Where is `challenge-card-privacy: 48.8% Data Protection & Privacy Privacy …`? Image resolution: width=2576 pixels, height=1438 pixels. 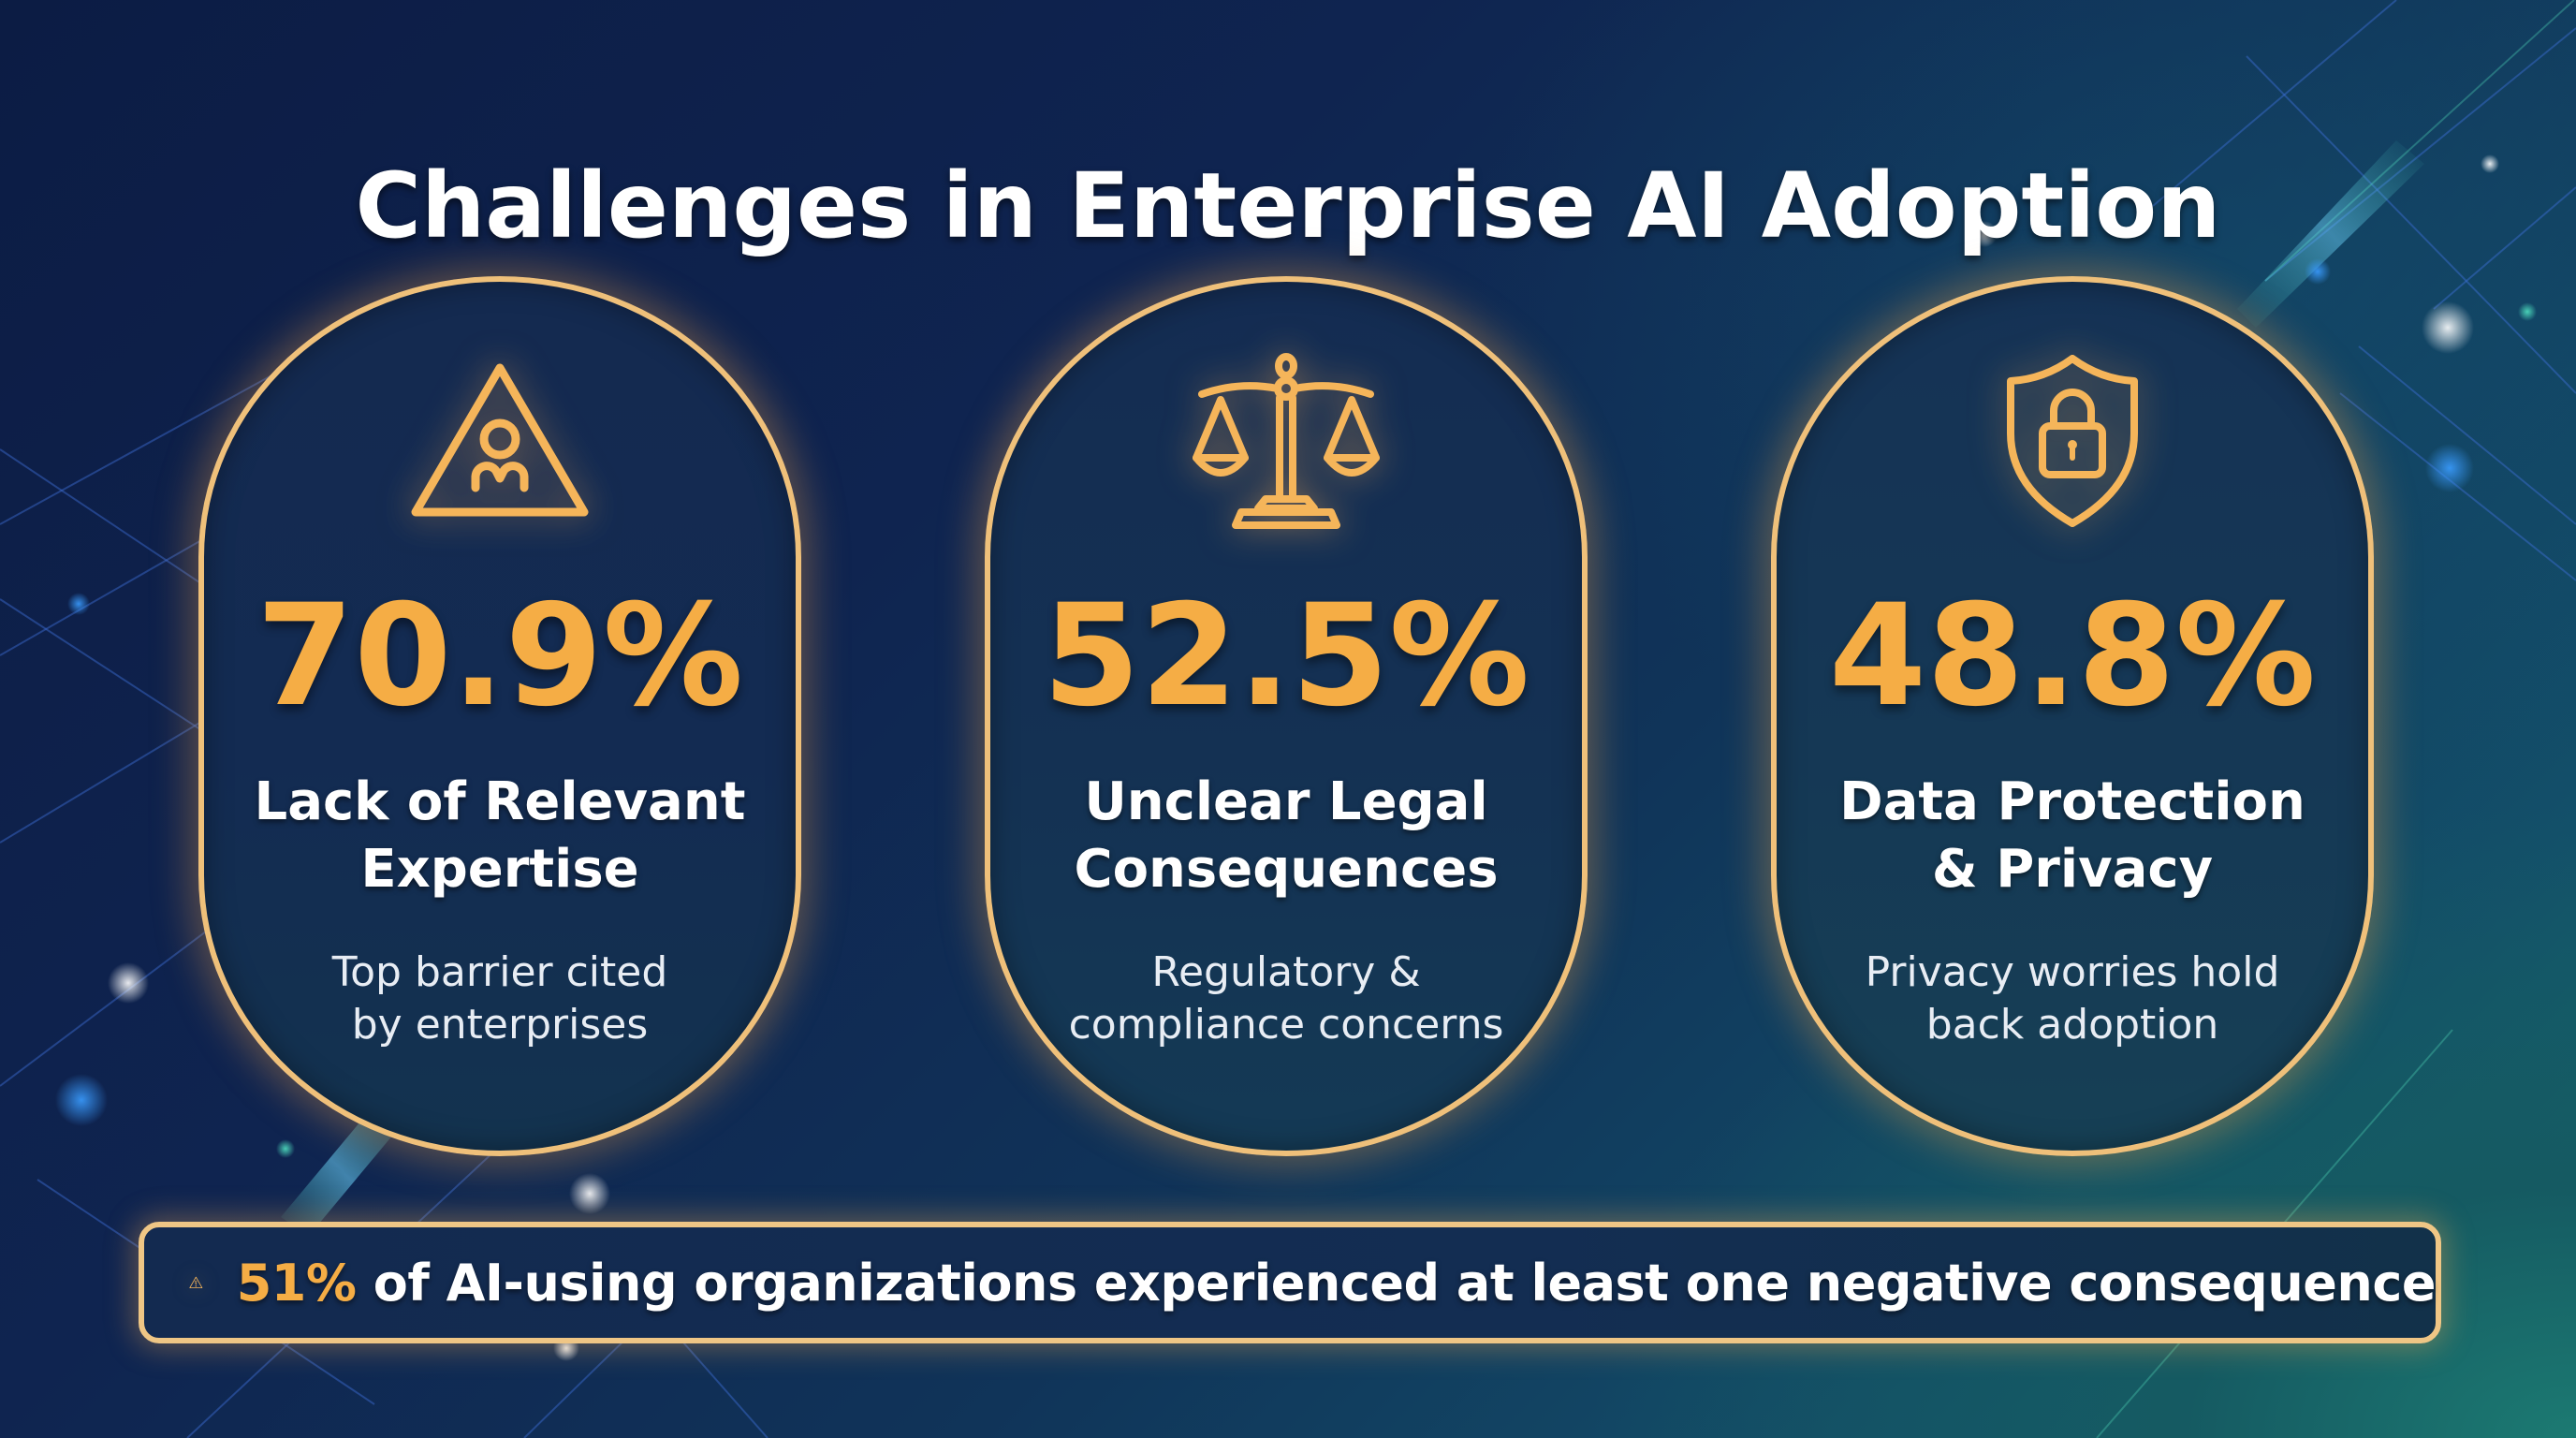
challenge-card-privacy: 48.8% Data Protection & Privacy Privacy … is located at coordinates (2073, 716).